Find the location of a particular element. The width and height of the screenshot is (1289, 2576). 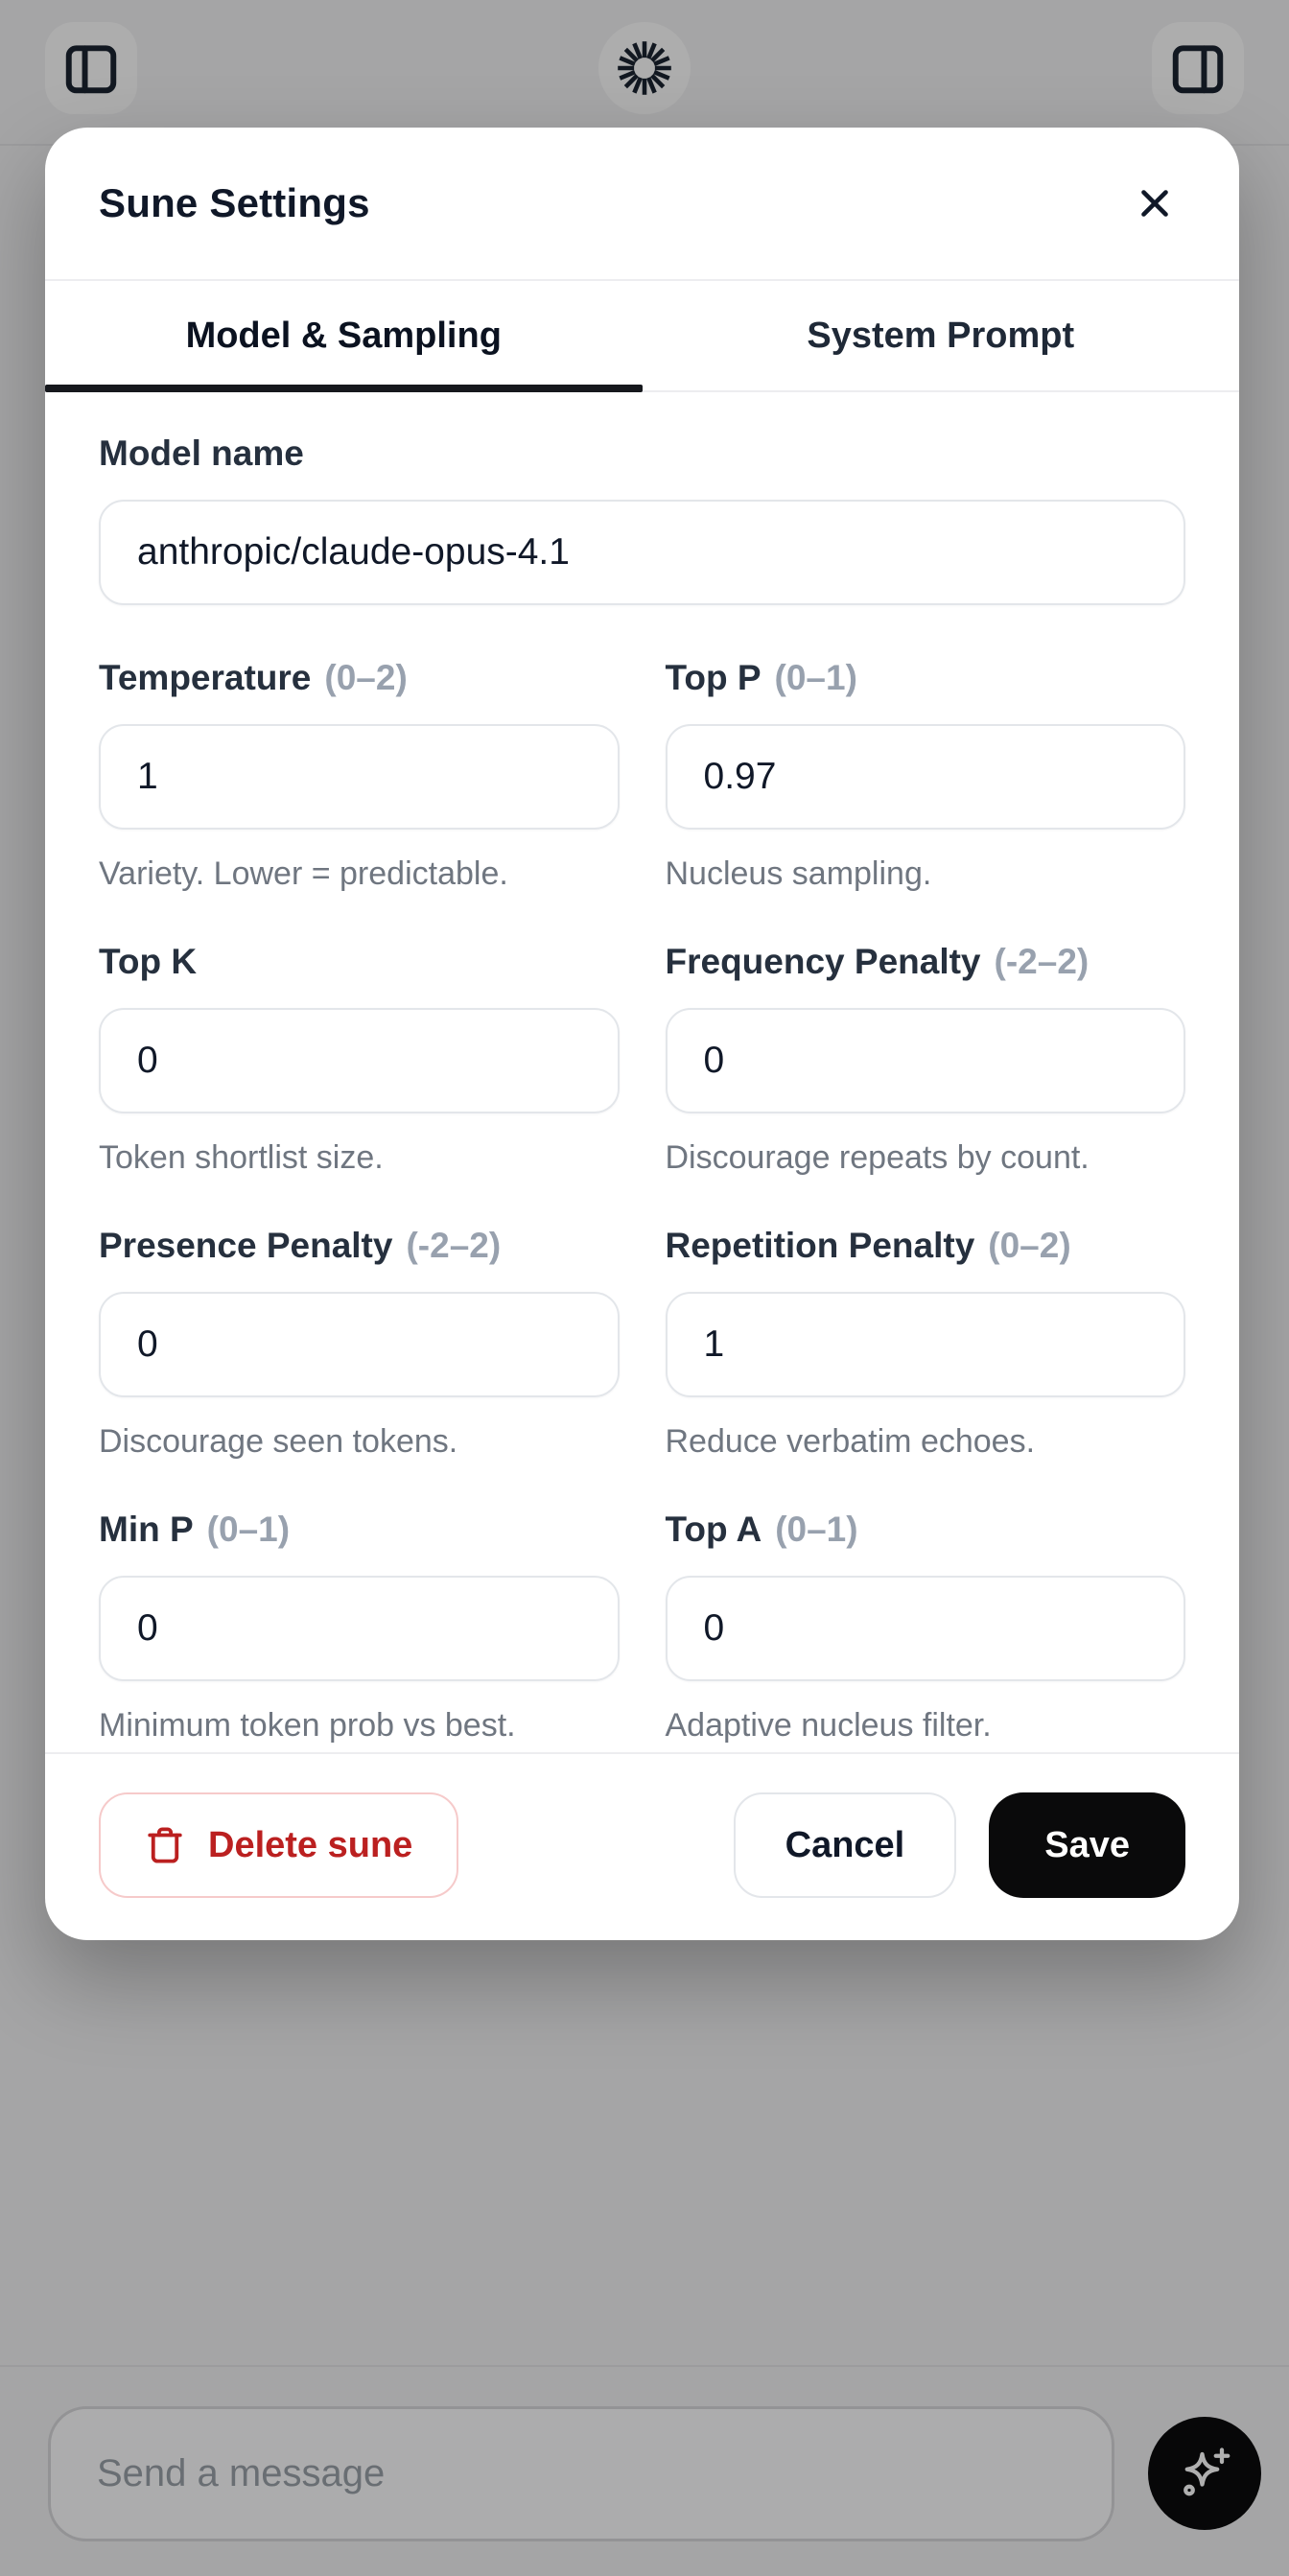

frequency-penalty-range: (-2–2) is located at coordinates (1042, 961).